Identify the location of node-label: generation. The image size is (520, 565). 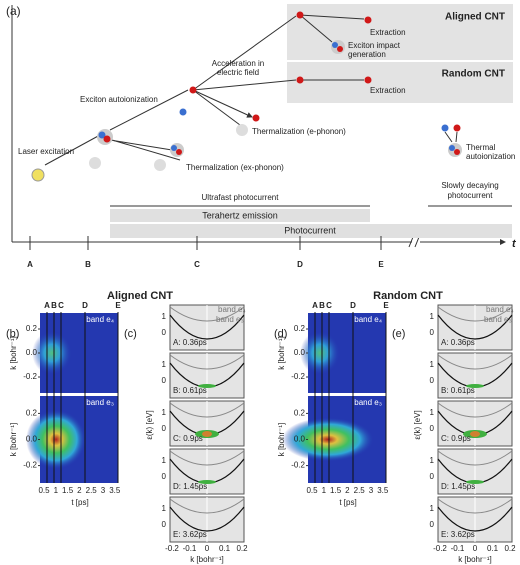
(367, 54).